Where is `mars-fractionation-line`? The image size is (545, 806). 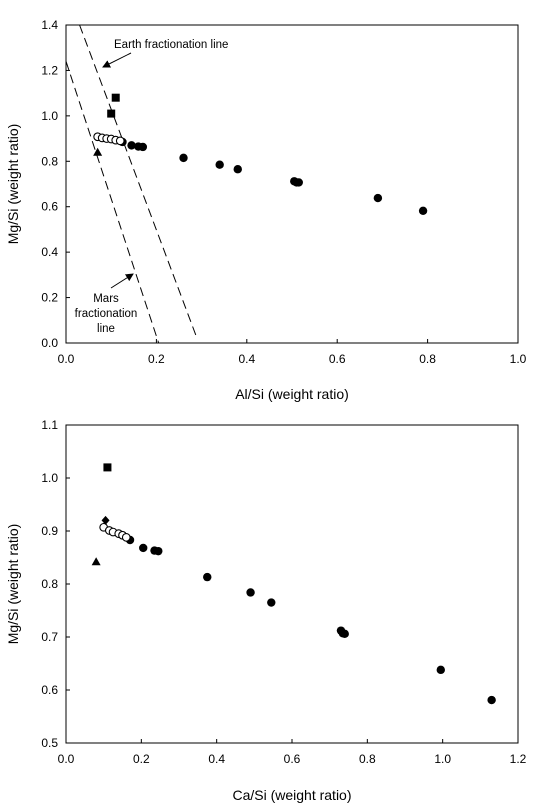 mars-fractionation-line is located at coordinates (112, 202).